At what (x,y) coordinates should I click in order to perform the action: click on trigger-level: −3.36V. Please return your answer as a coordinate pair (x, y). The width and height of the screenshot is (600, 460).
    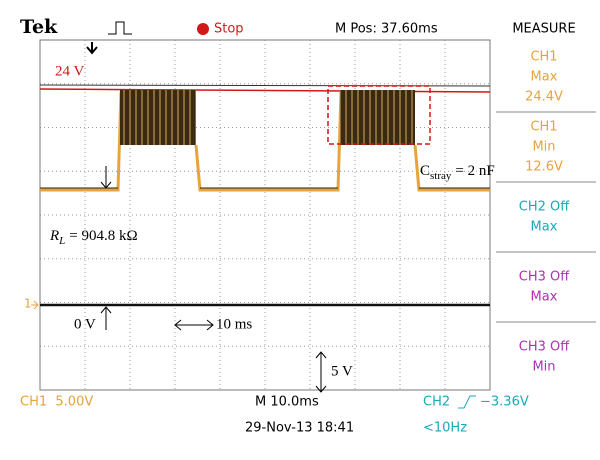
    Looking at the image, I should click on (504, 402).